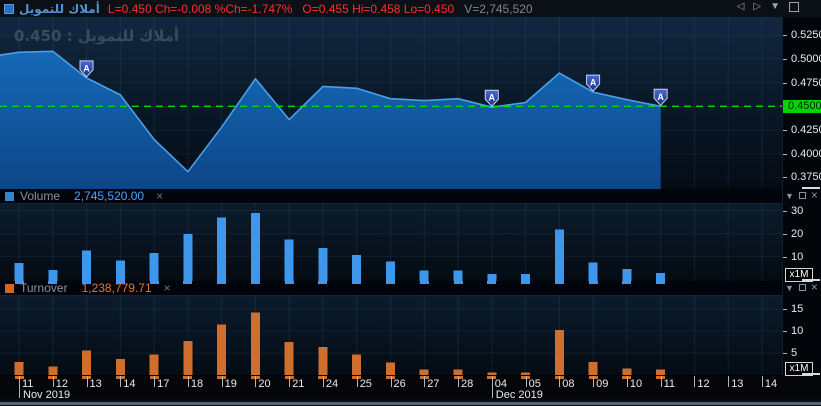 The image size is (821, 406). I want to click on series-color-swatch, so click(9, 8).